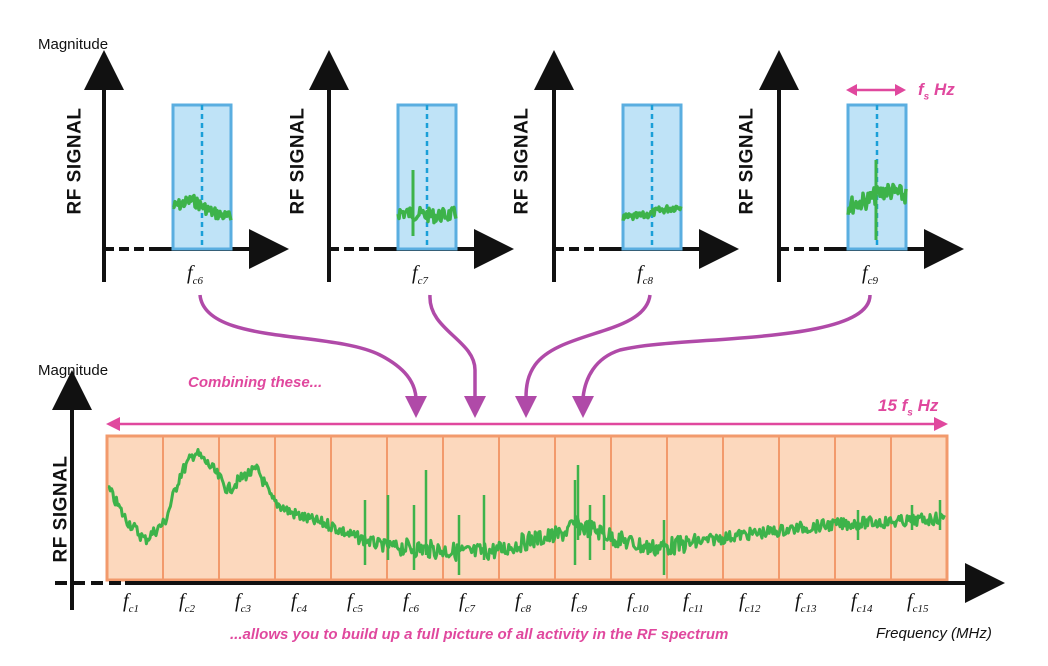  I want to click on top-magnitude-label: Magnitude, so click(73, 44).